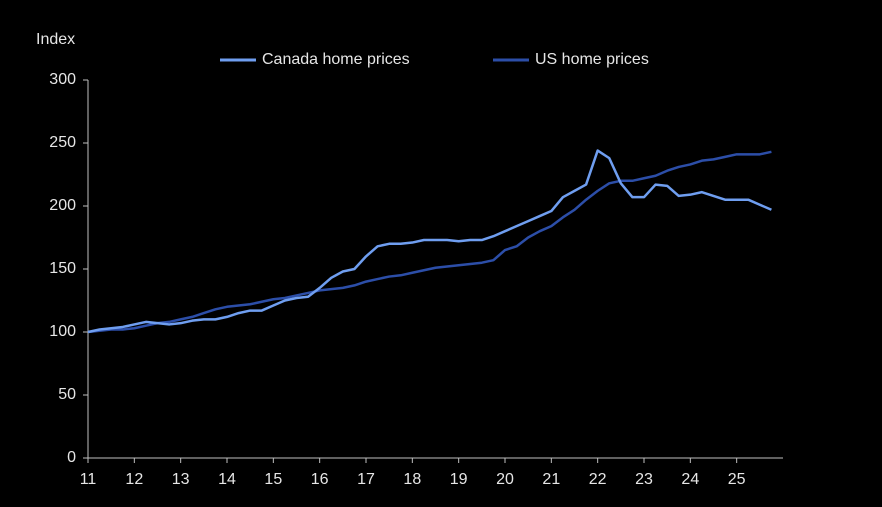 The width and height of the screenshot is (882, 507). What do you see at coordinates (598, 479) in the screenshot?
I see `x-tick-label: 22` at bounding box center [598, 479].